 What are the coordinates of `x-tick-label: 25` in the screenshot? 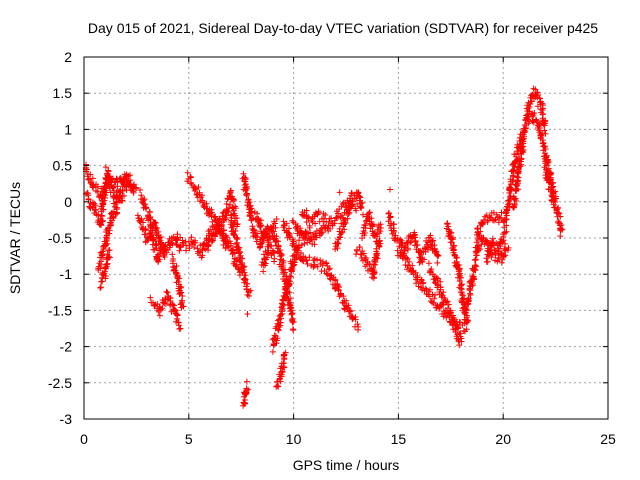 It's located at (608, 439).